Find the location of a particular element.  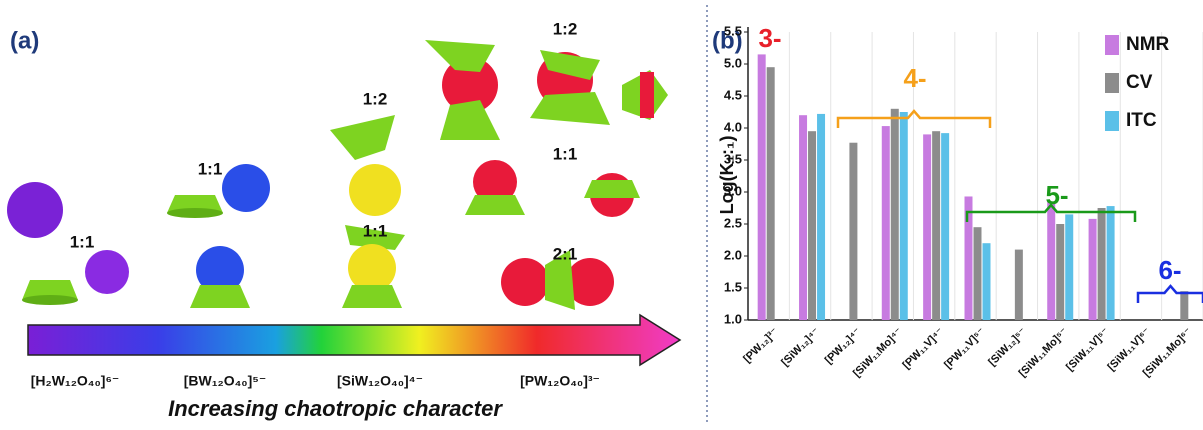

annotation: 4- is located at coordinates (914, 78).